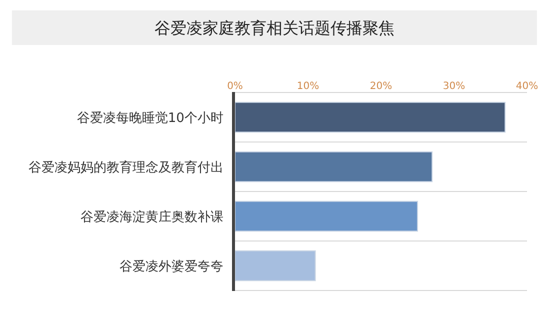 This screenshot has width=549, height=331. Describe the element at coordinates (454, 86) in the screenshot. I see `x-tick-label: 30%` at that location.